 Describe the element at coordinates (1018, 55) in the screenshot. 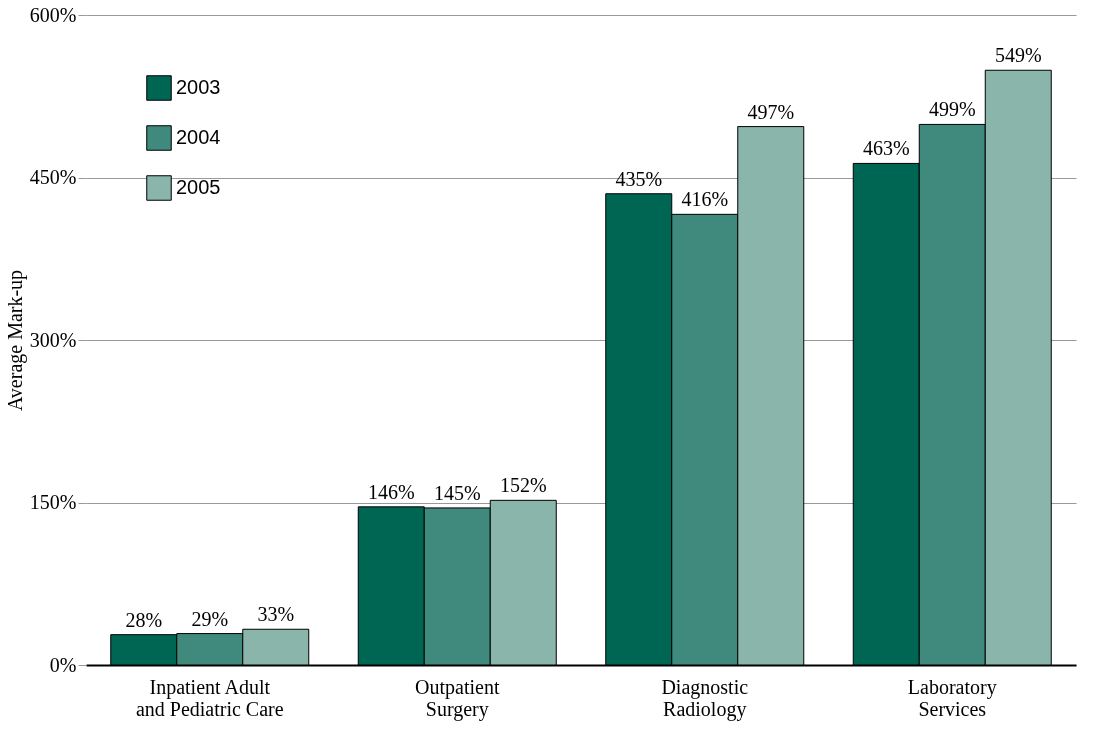

I see `data-label: 549%` at that location.